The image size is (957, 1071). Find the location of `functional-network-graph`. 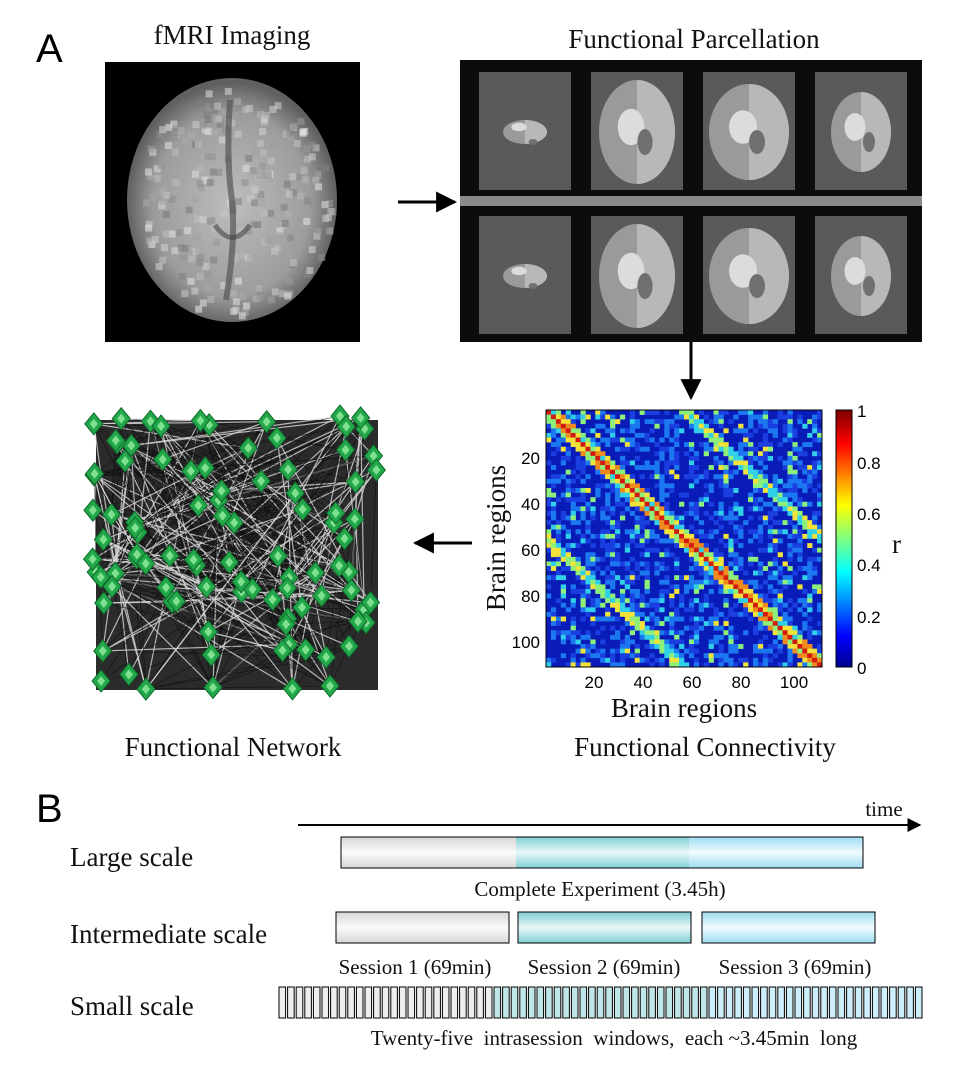

functional-network-graph is located at coordinates (234, 552).